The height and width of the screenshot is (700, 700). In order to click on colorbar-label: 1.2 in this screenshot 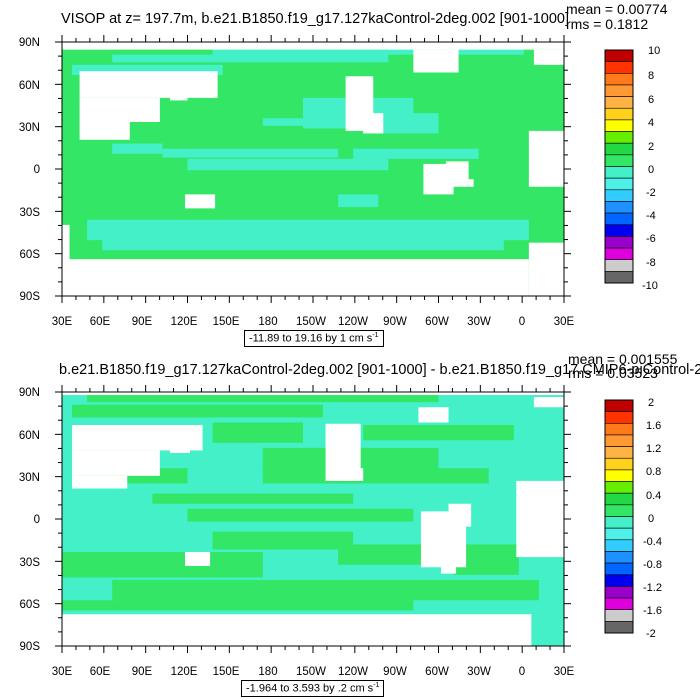, I will do `click(654, 449)`.